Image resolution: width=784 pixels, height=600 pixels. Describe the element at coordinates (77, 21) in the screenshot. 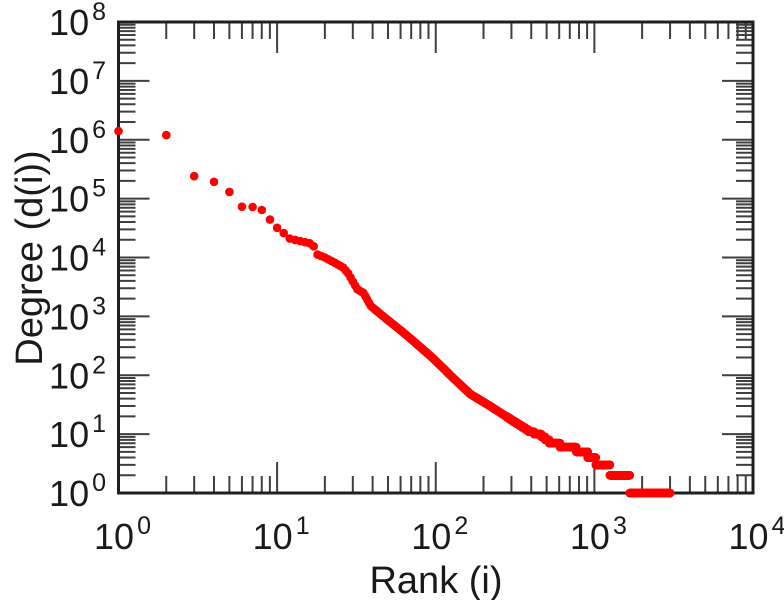

I see `y-tick-label-10e8: 10 8` at that location.